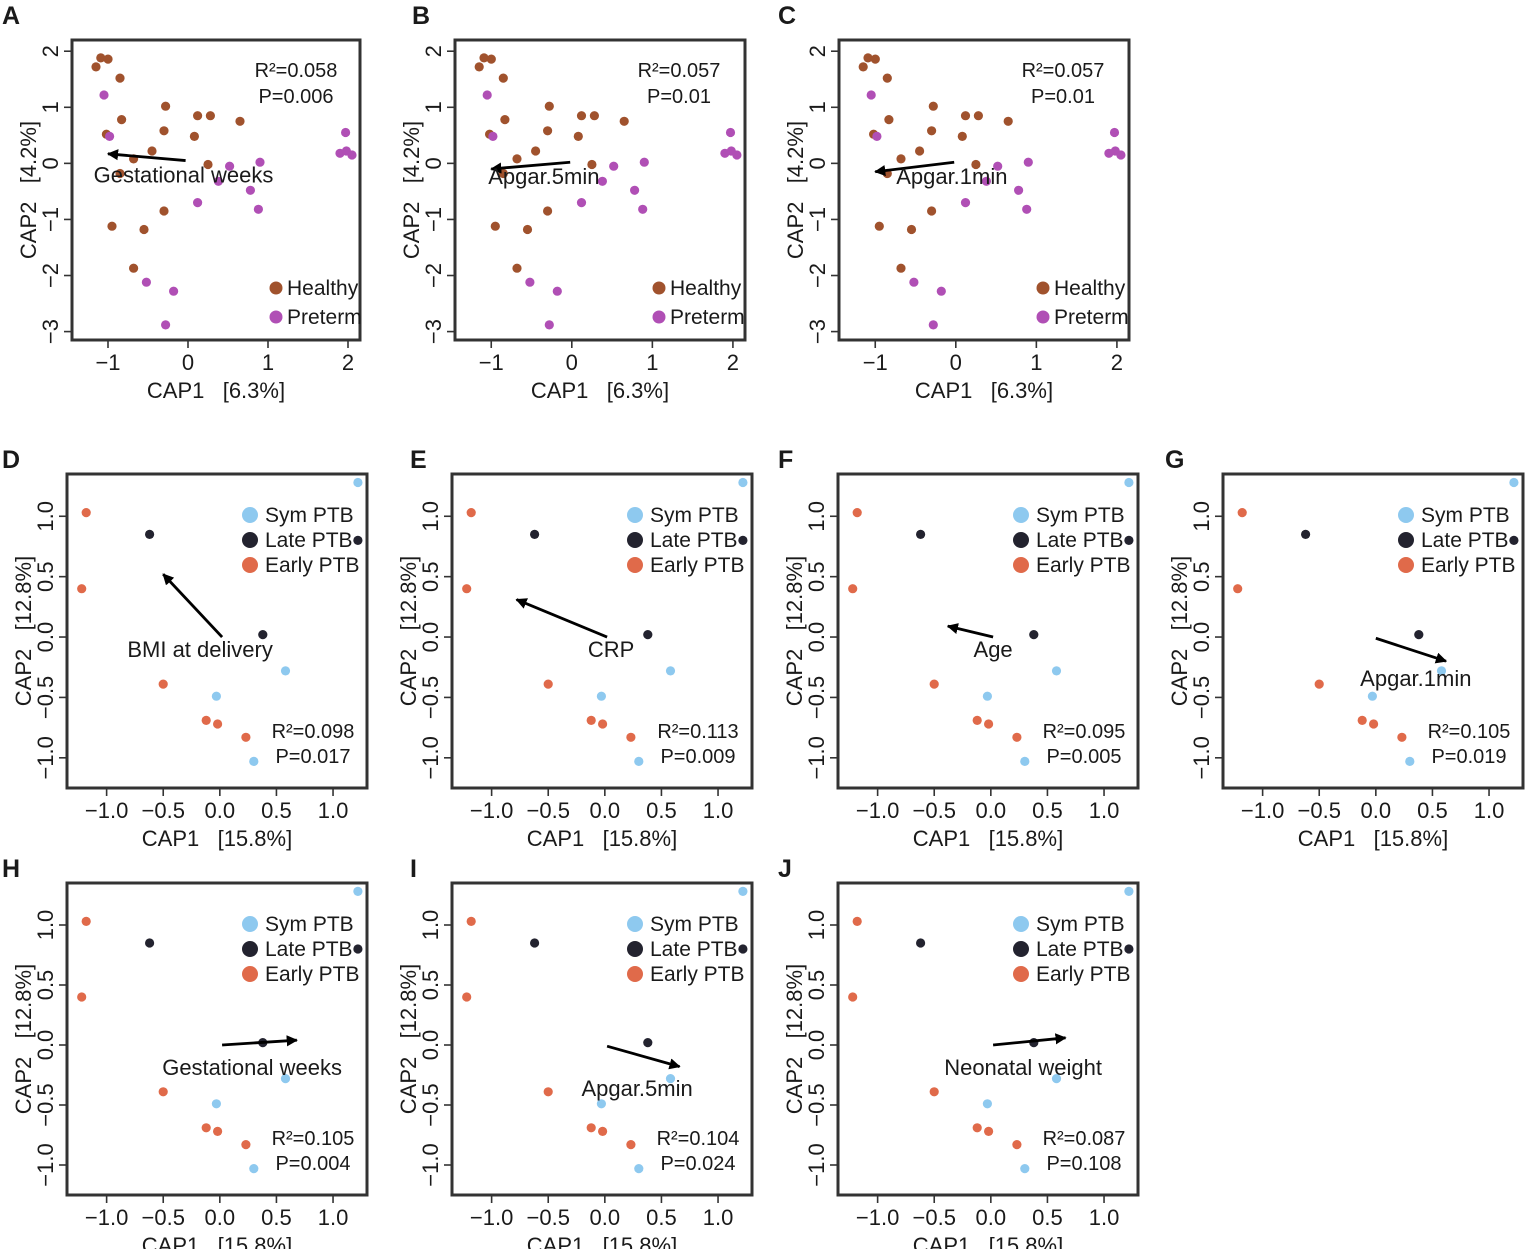  Describe the element at coordinates (1021, 540) in the screenshot. I see `legend-swatch-late-ptb` at that location.